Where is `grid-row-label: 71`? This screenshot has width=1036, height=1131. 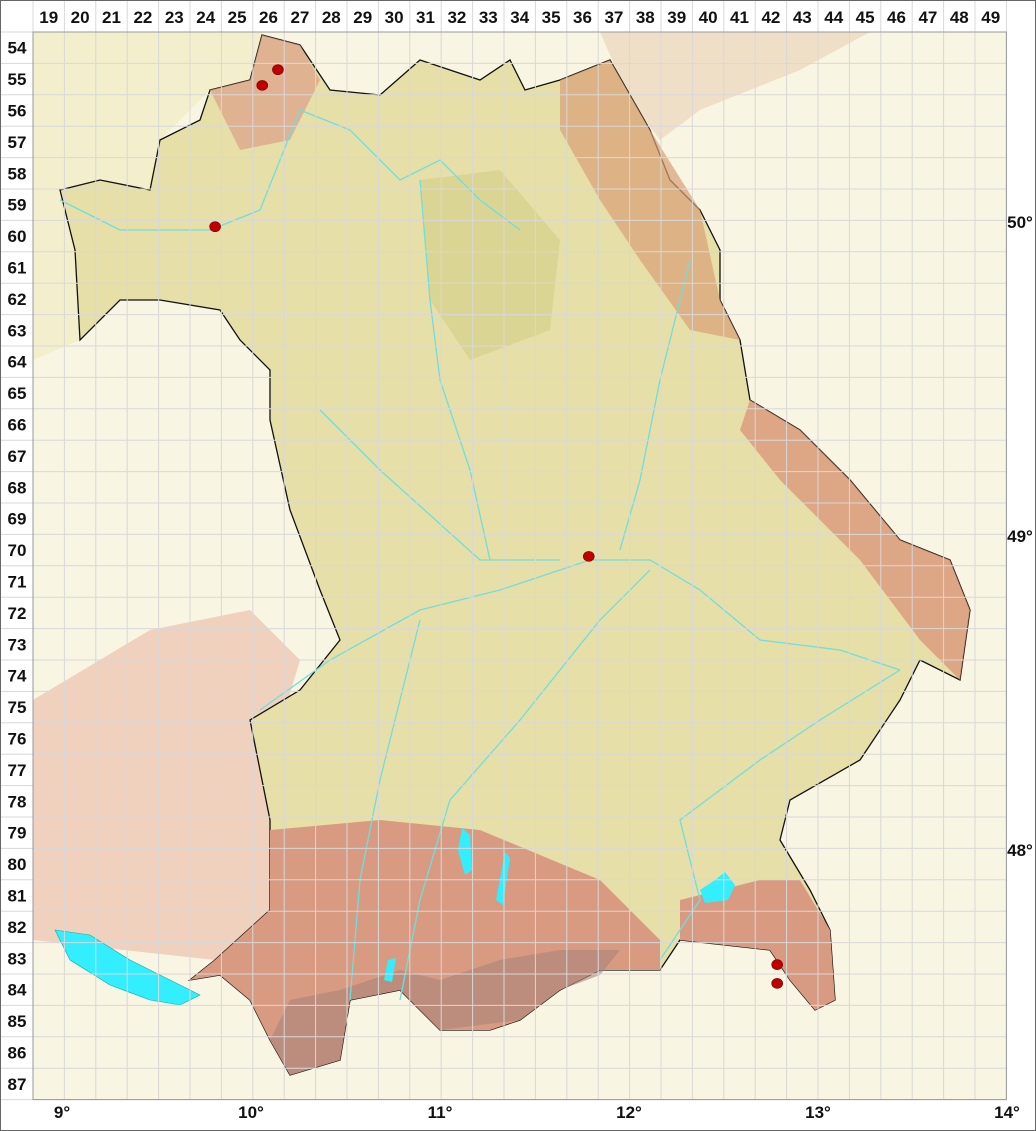 grid-row-label: 71 is located at coordinates (17, 582).